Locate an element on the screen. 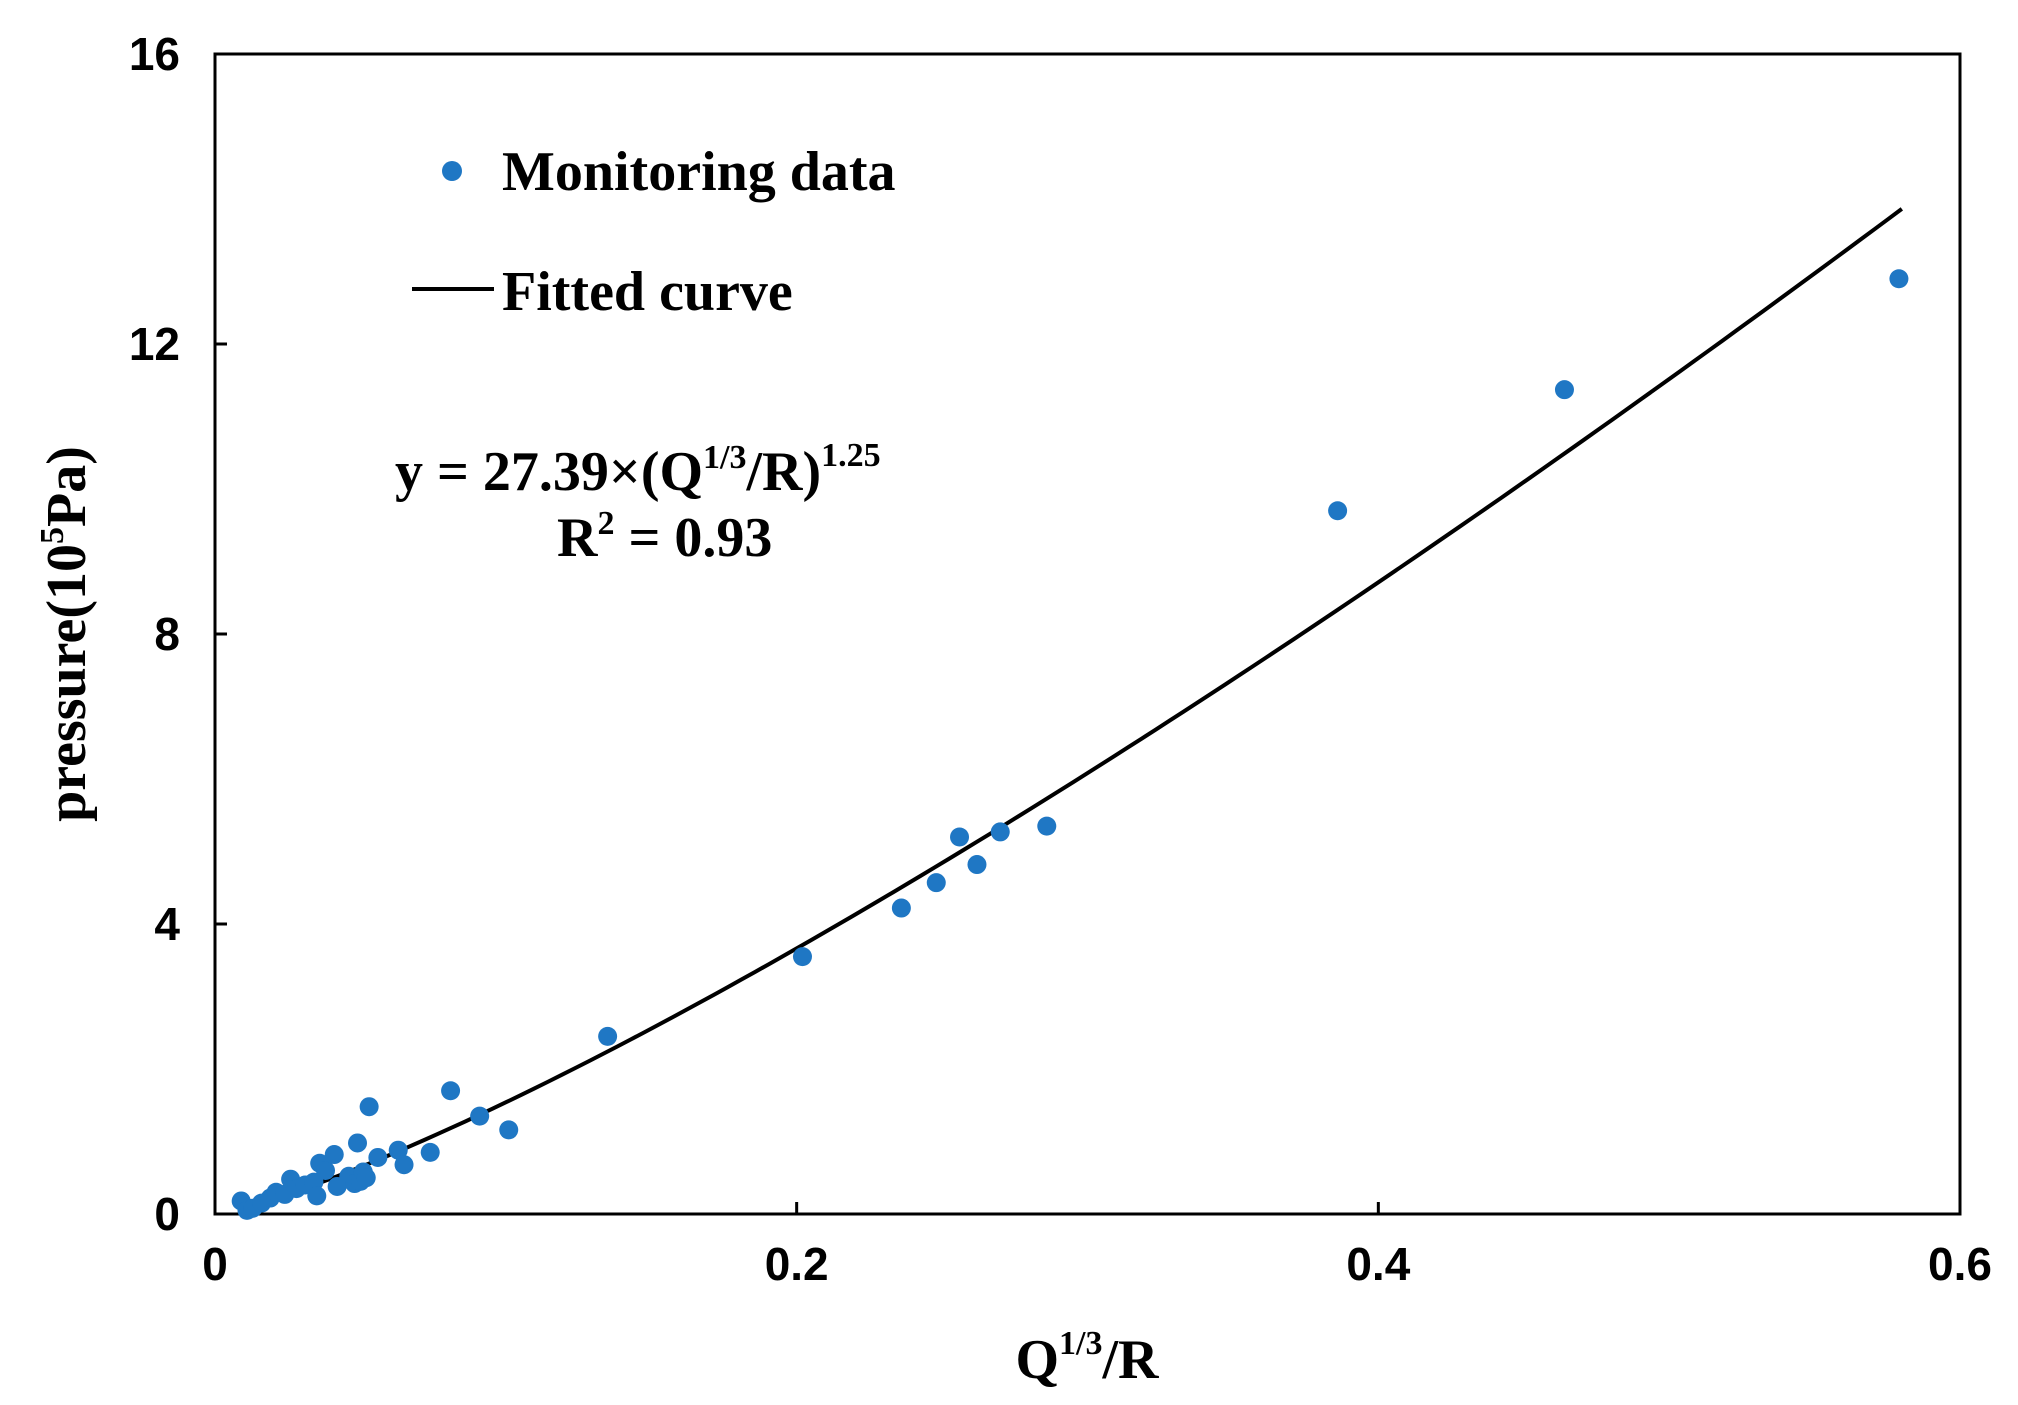 This screenshot has width=2018, height=1405. x-tick-label: 0 is located at coordinates (215, 1264).